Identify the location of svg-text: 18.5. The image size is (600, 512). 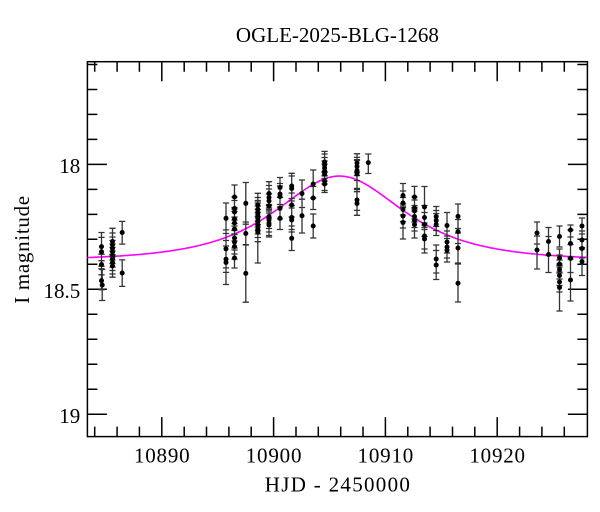
(61, 291).